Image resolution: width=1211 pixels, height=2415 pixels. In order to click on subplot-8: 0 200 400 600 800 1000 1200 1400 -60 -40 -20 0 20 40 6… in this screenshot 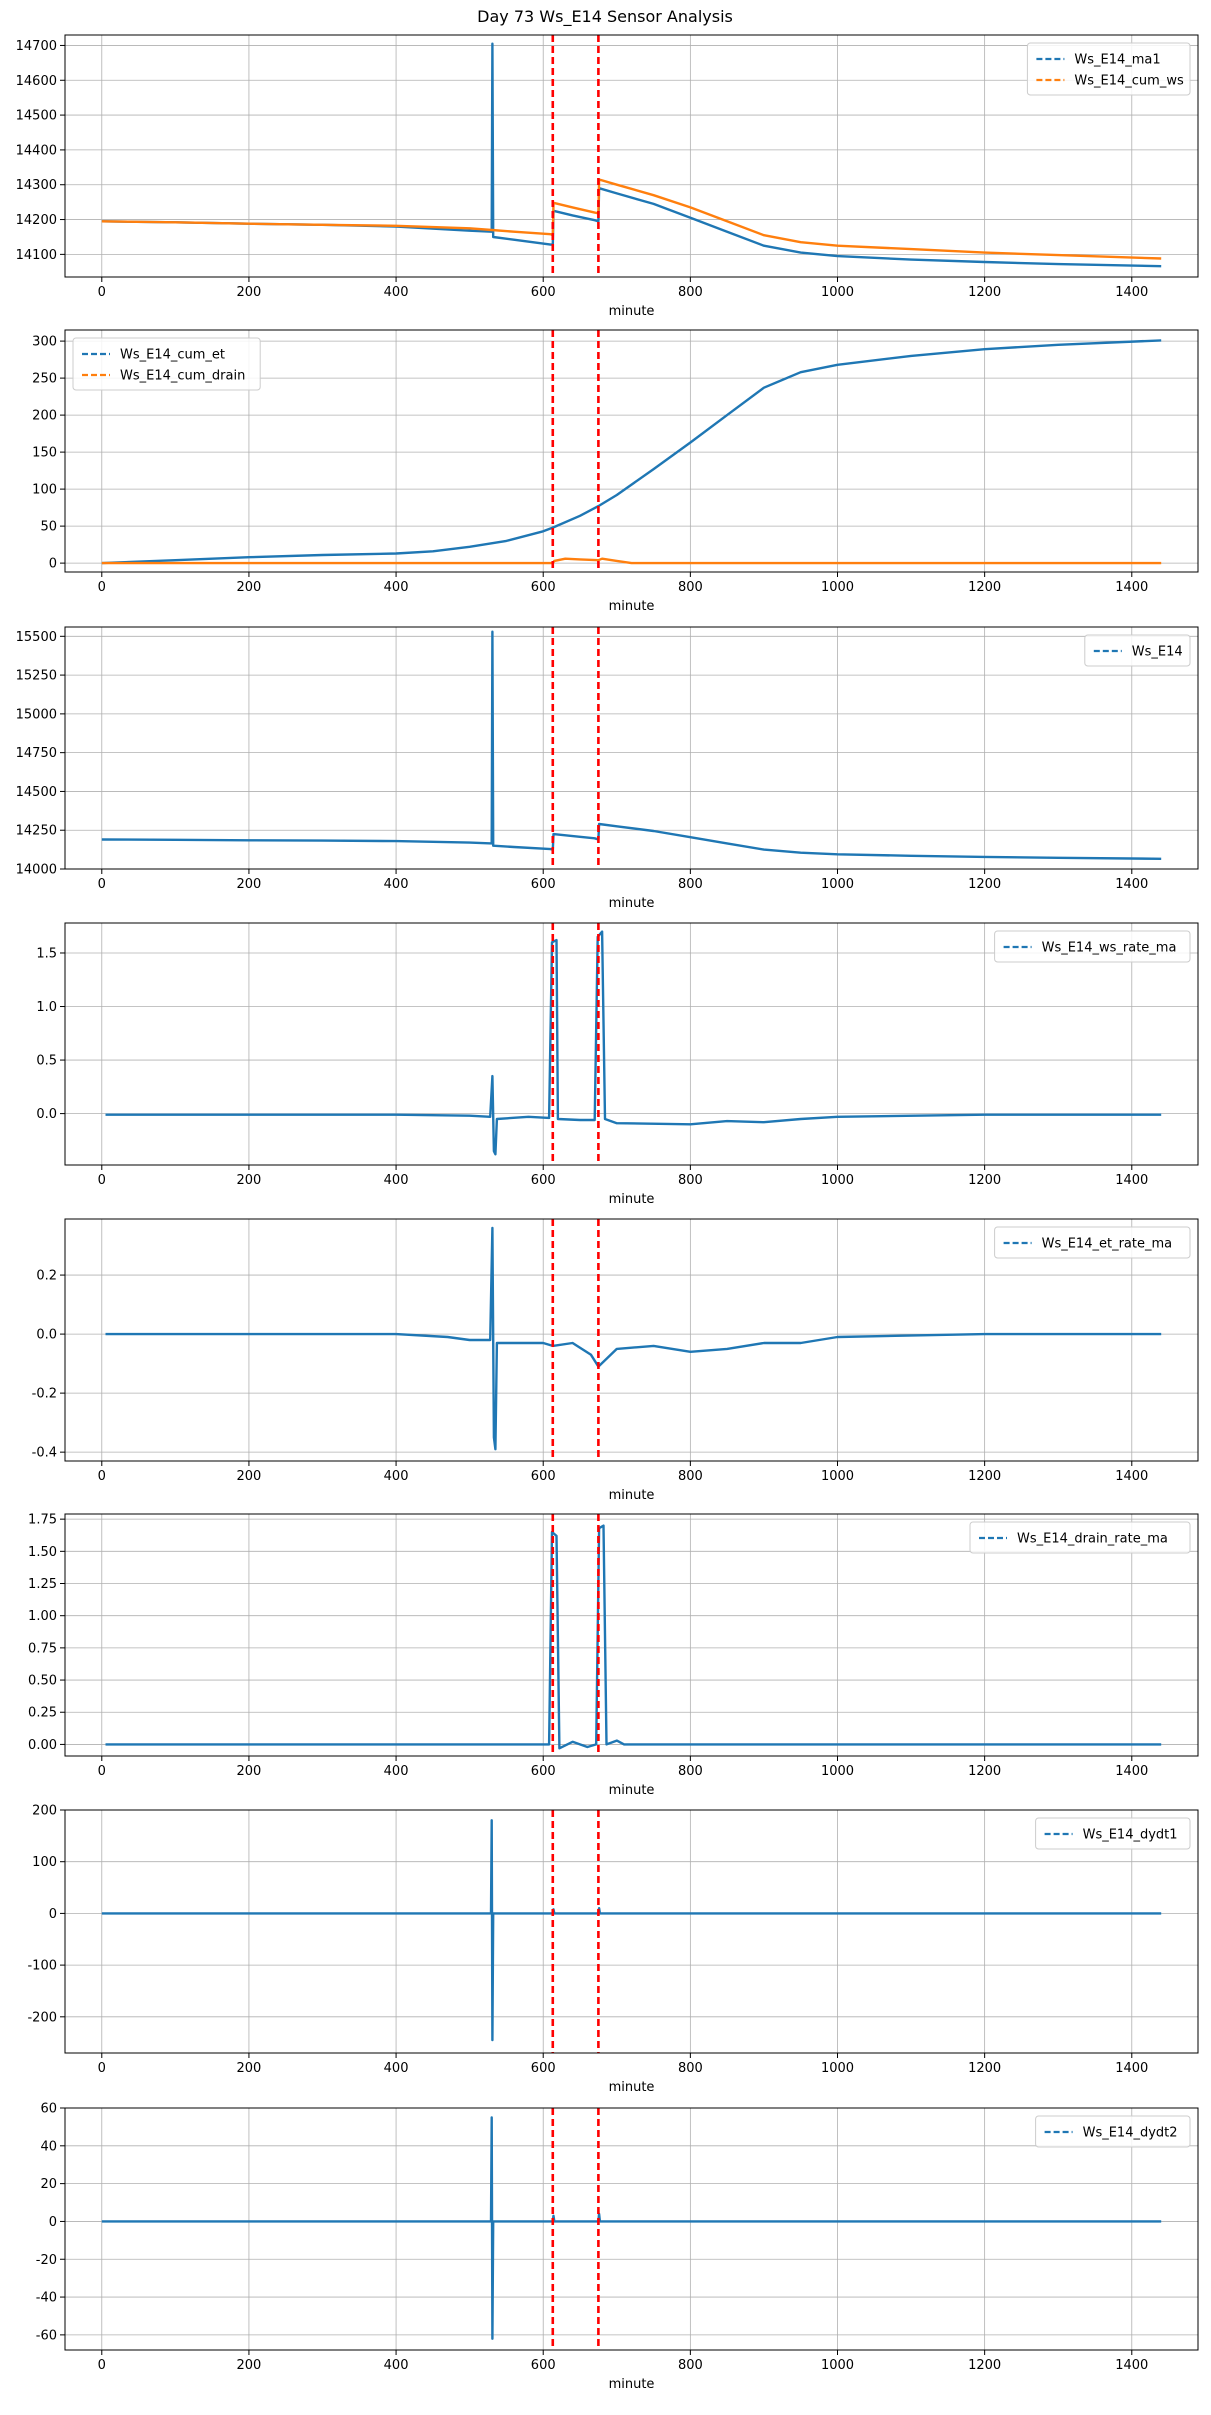, I will do `click(617, 2247)`.